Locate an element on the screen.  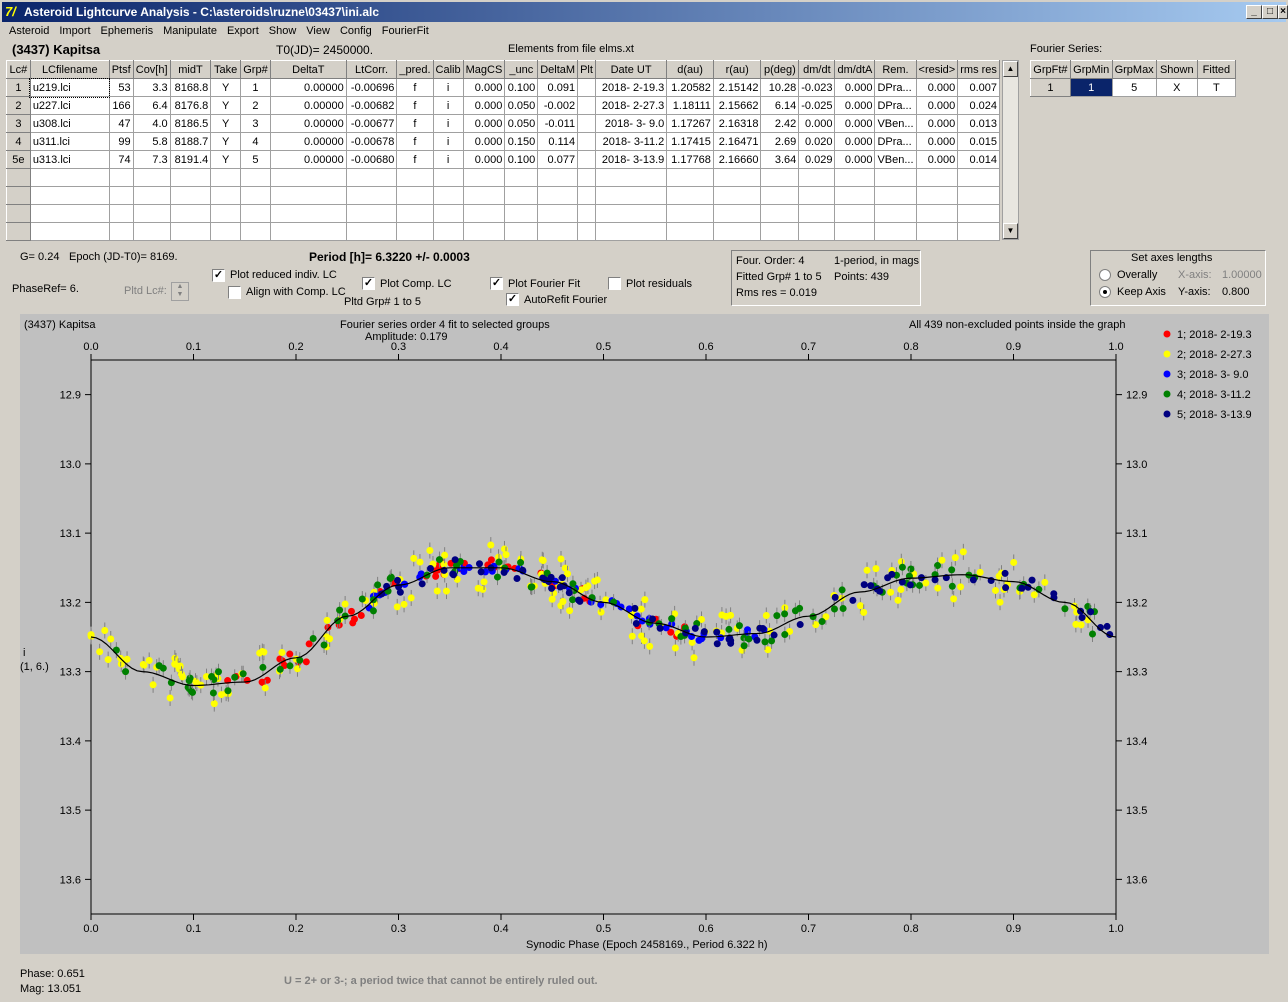
col-header-16: d(au) is located at coordinates (690, 69).